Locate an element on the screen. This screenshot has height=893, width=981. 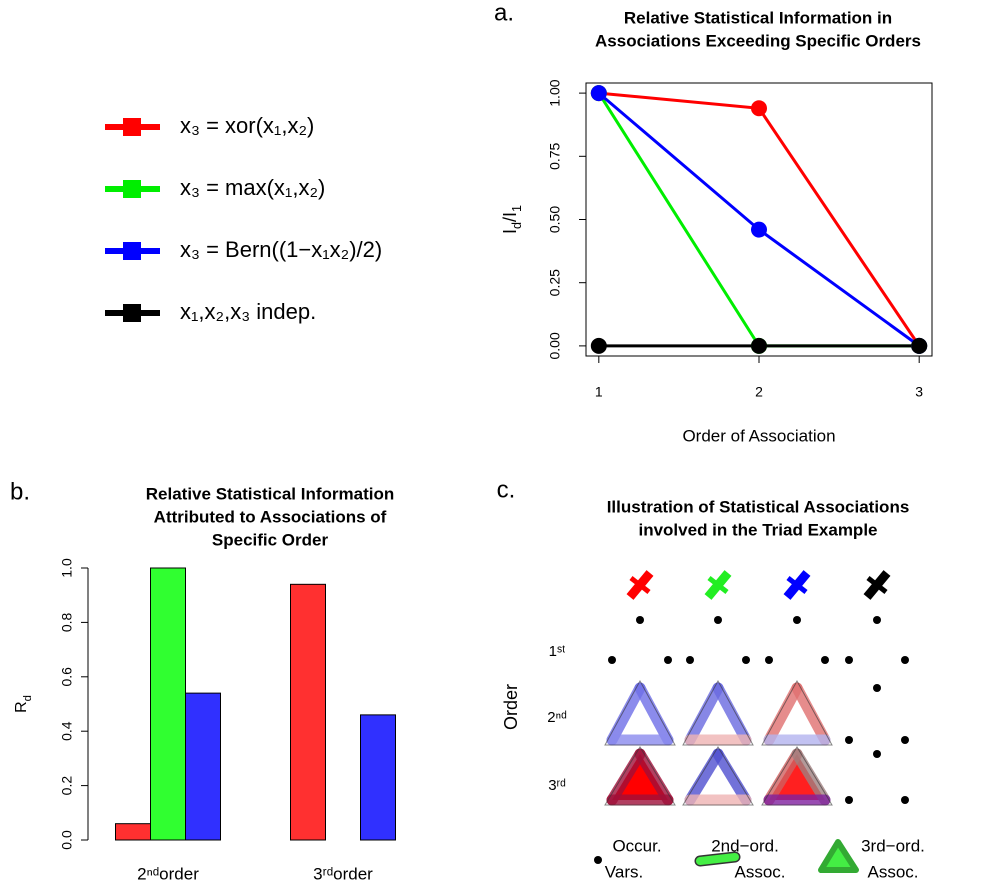
x-tick-label: 2 is located at coordinates (759, 392).